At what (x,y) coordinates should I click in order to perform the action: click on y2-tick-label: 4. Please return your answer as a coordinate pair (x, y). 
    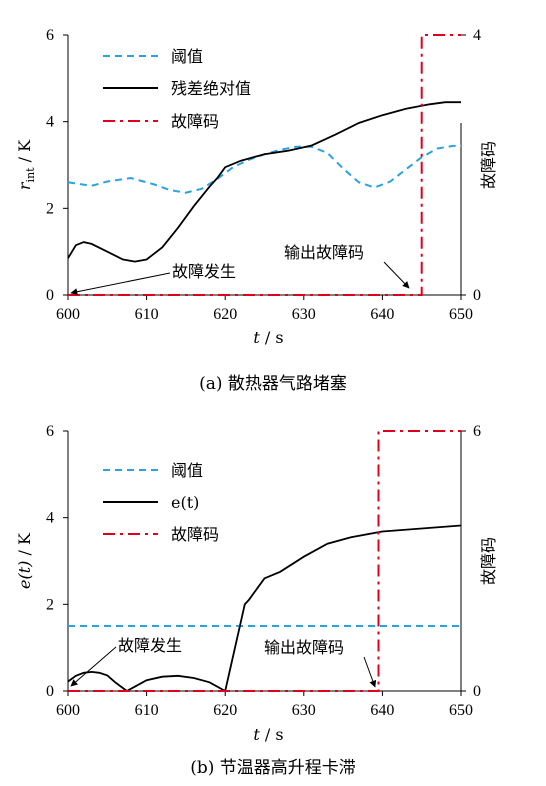
    Looking at the image, I should click on (477, 35).